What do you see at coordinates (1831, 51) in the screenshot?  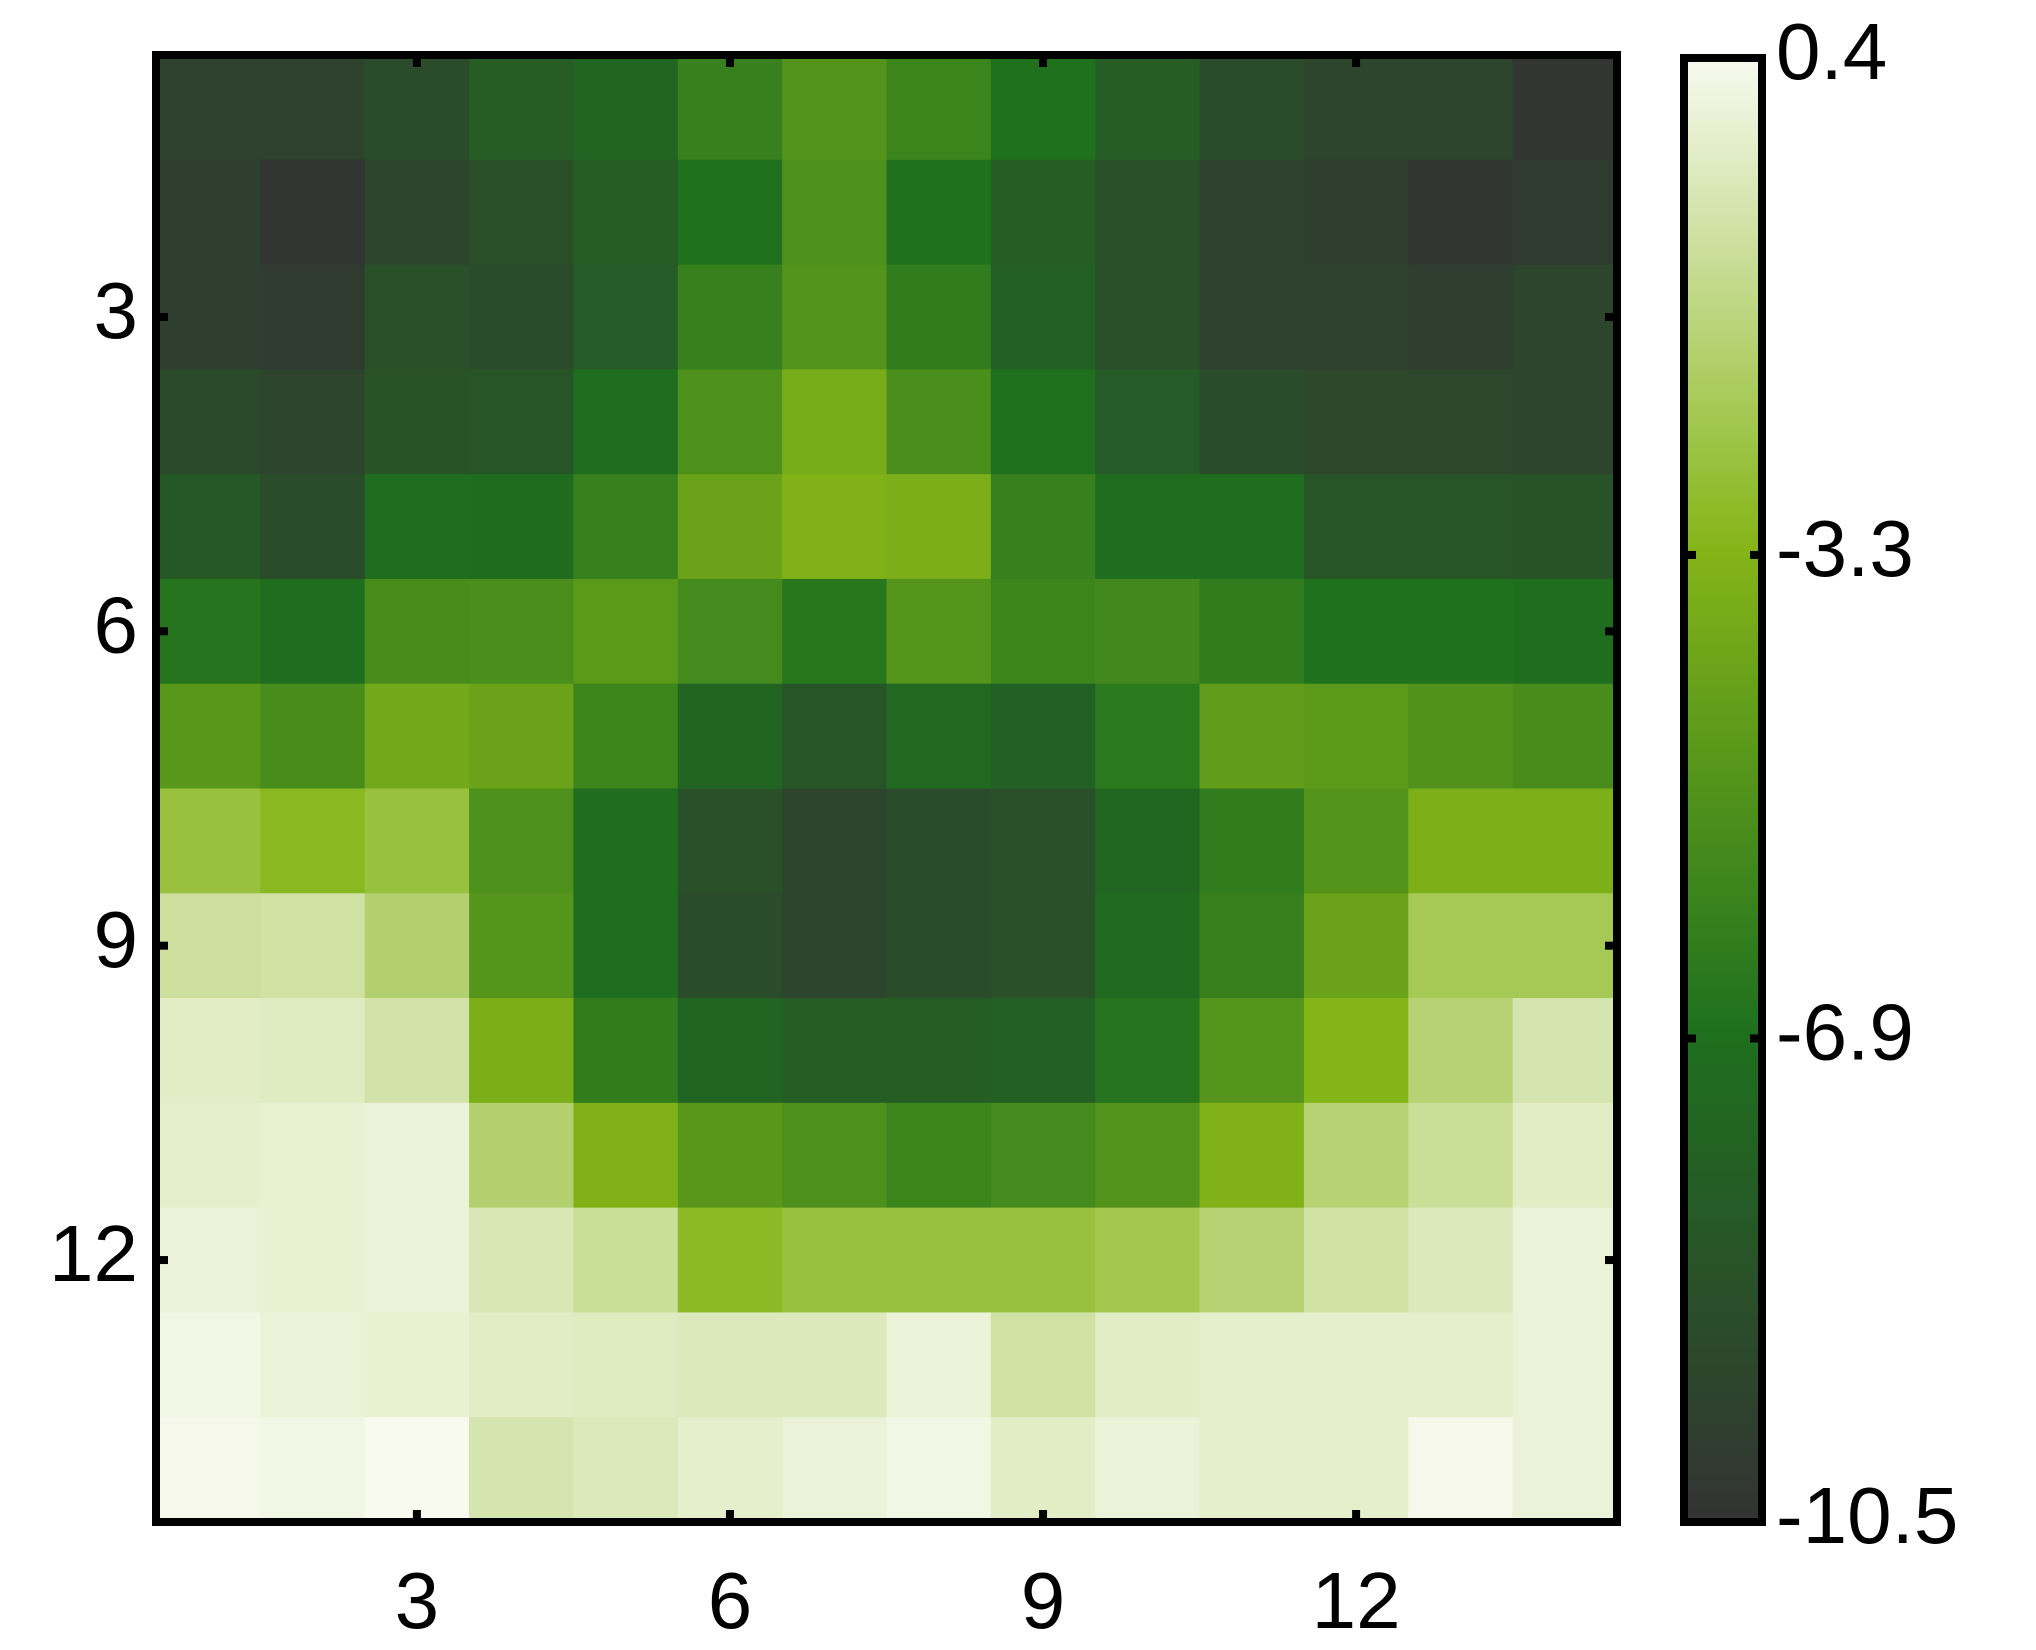 I see `colorbar-tick-label: 0.4` at bounding box center [1831, 51].